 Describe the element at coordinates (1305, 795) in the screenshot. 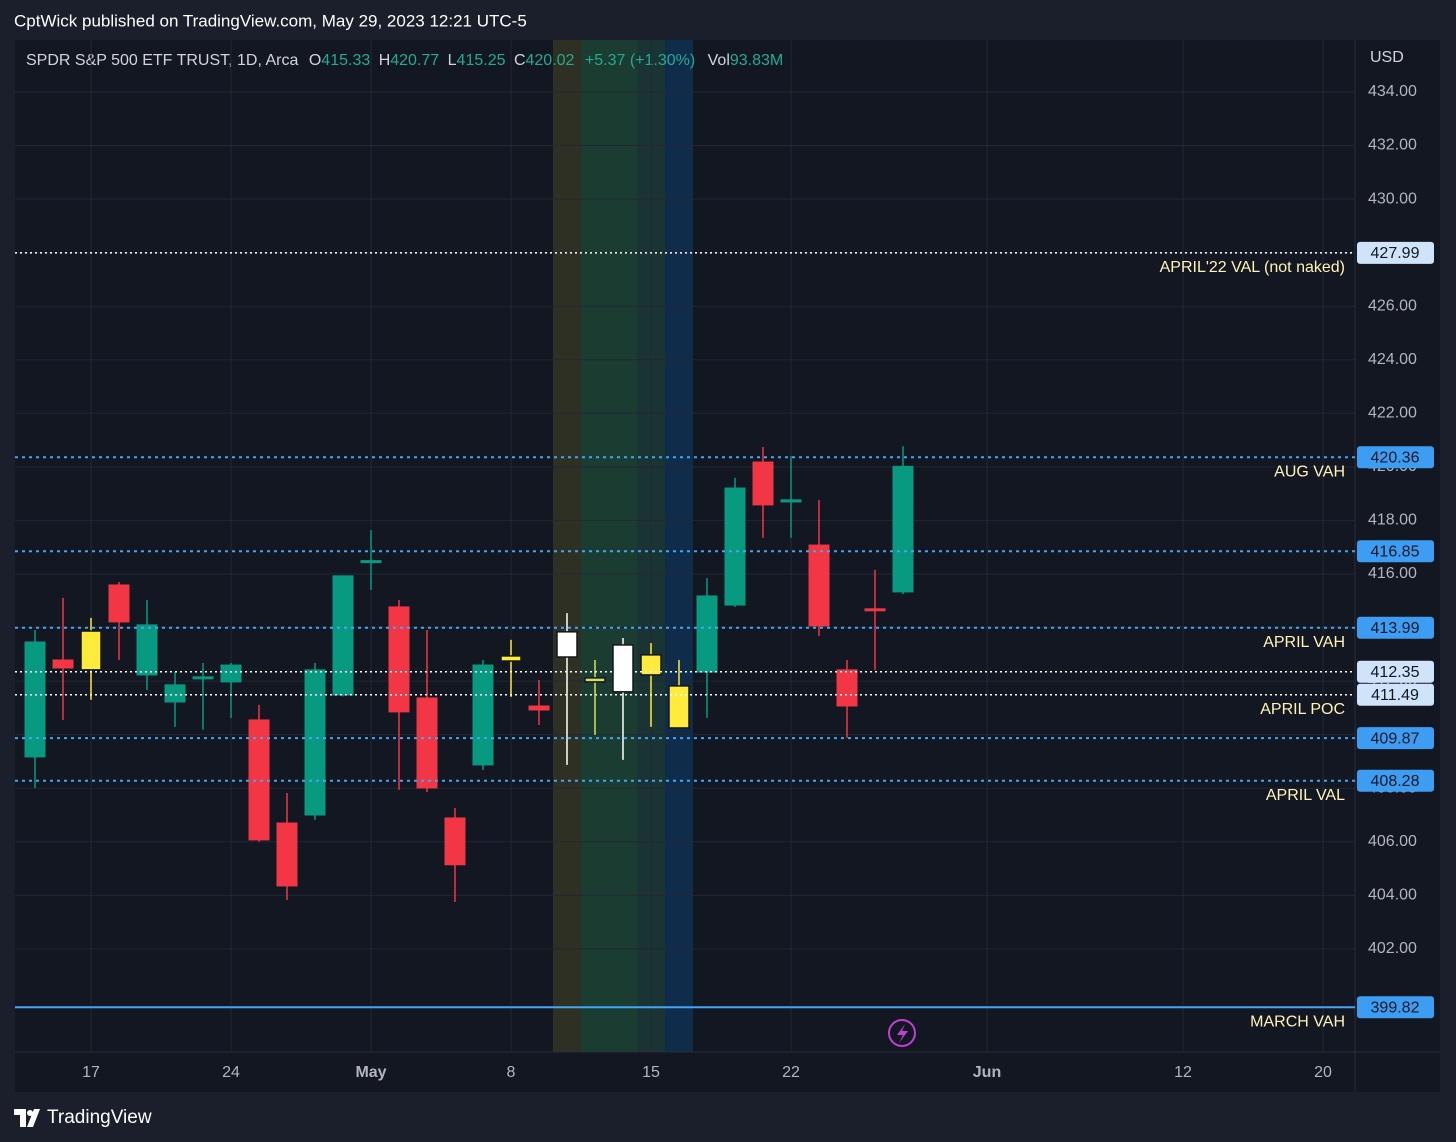

I see `level-label: APRIL VAL` at that location.